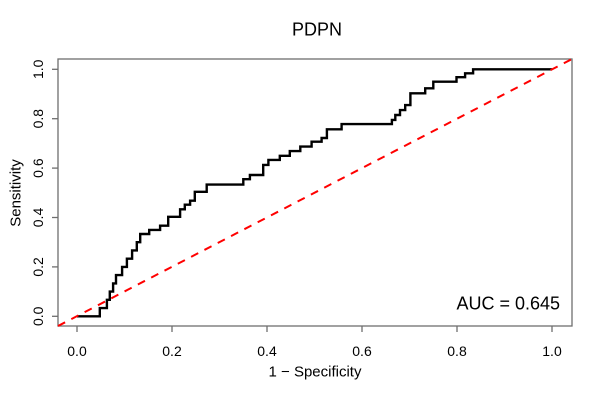  What do you see at coordinates (315, 372) in the screenshot?
I see `x-axis-label: 1 − Specificity` at bounding box center [315, 372].